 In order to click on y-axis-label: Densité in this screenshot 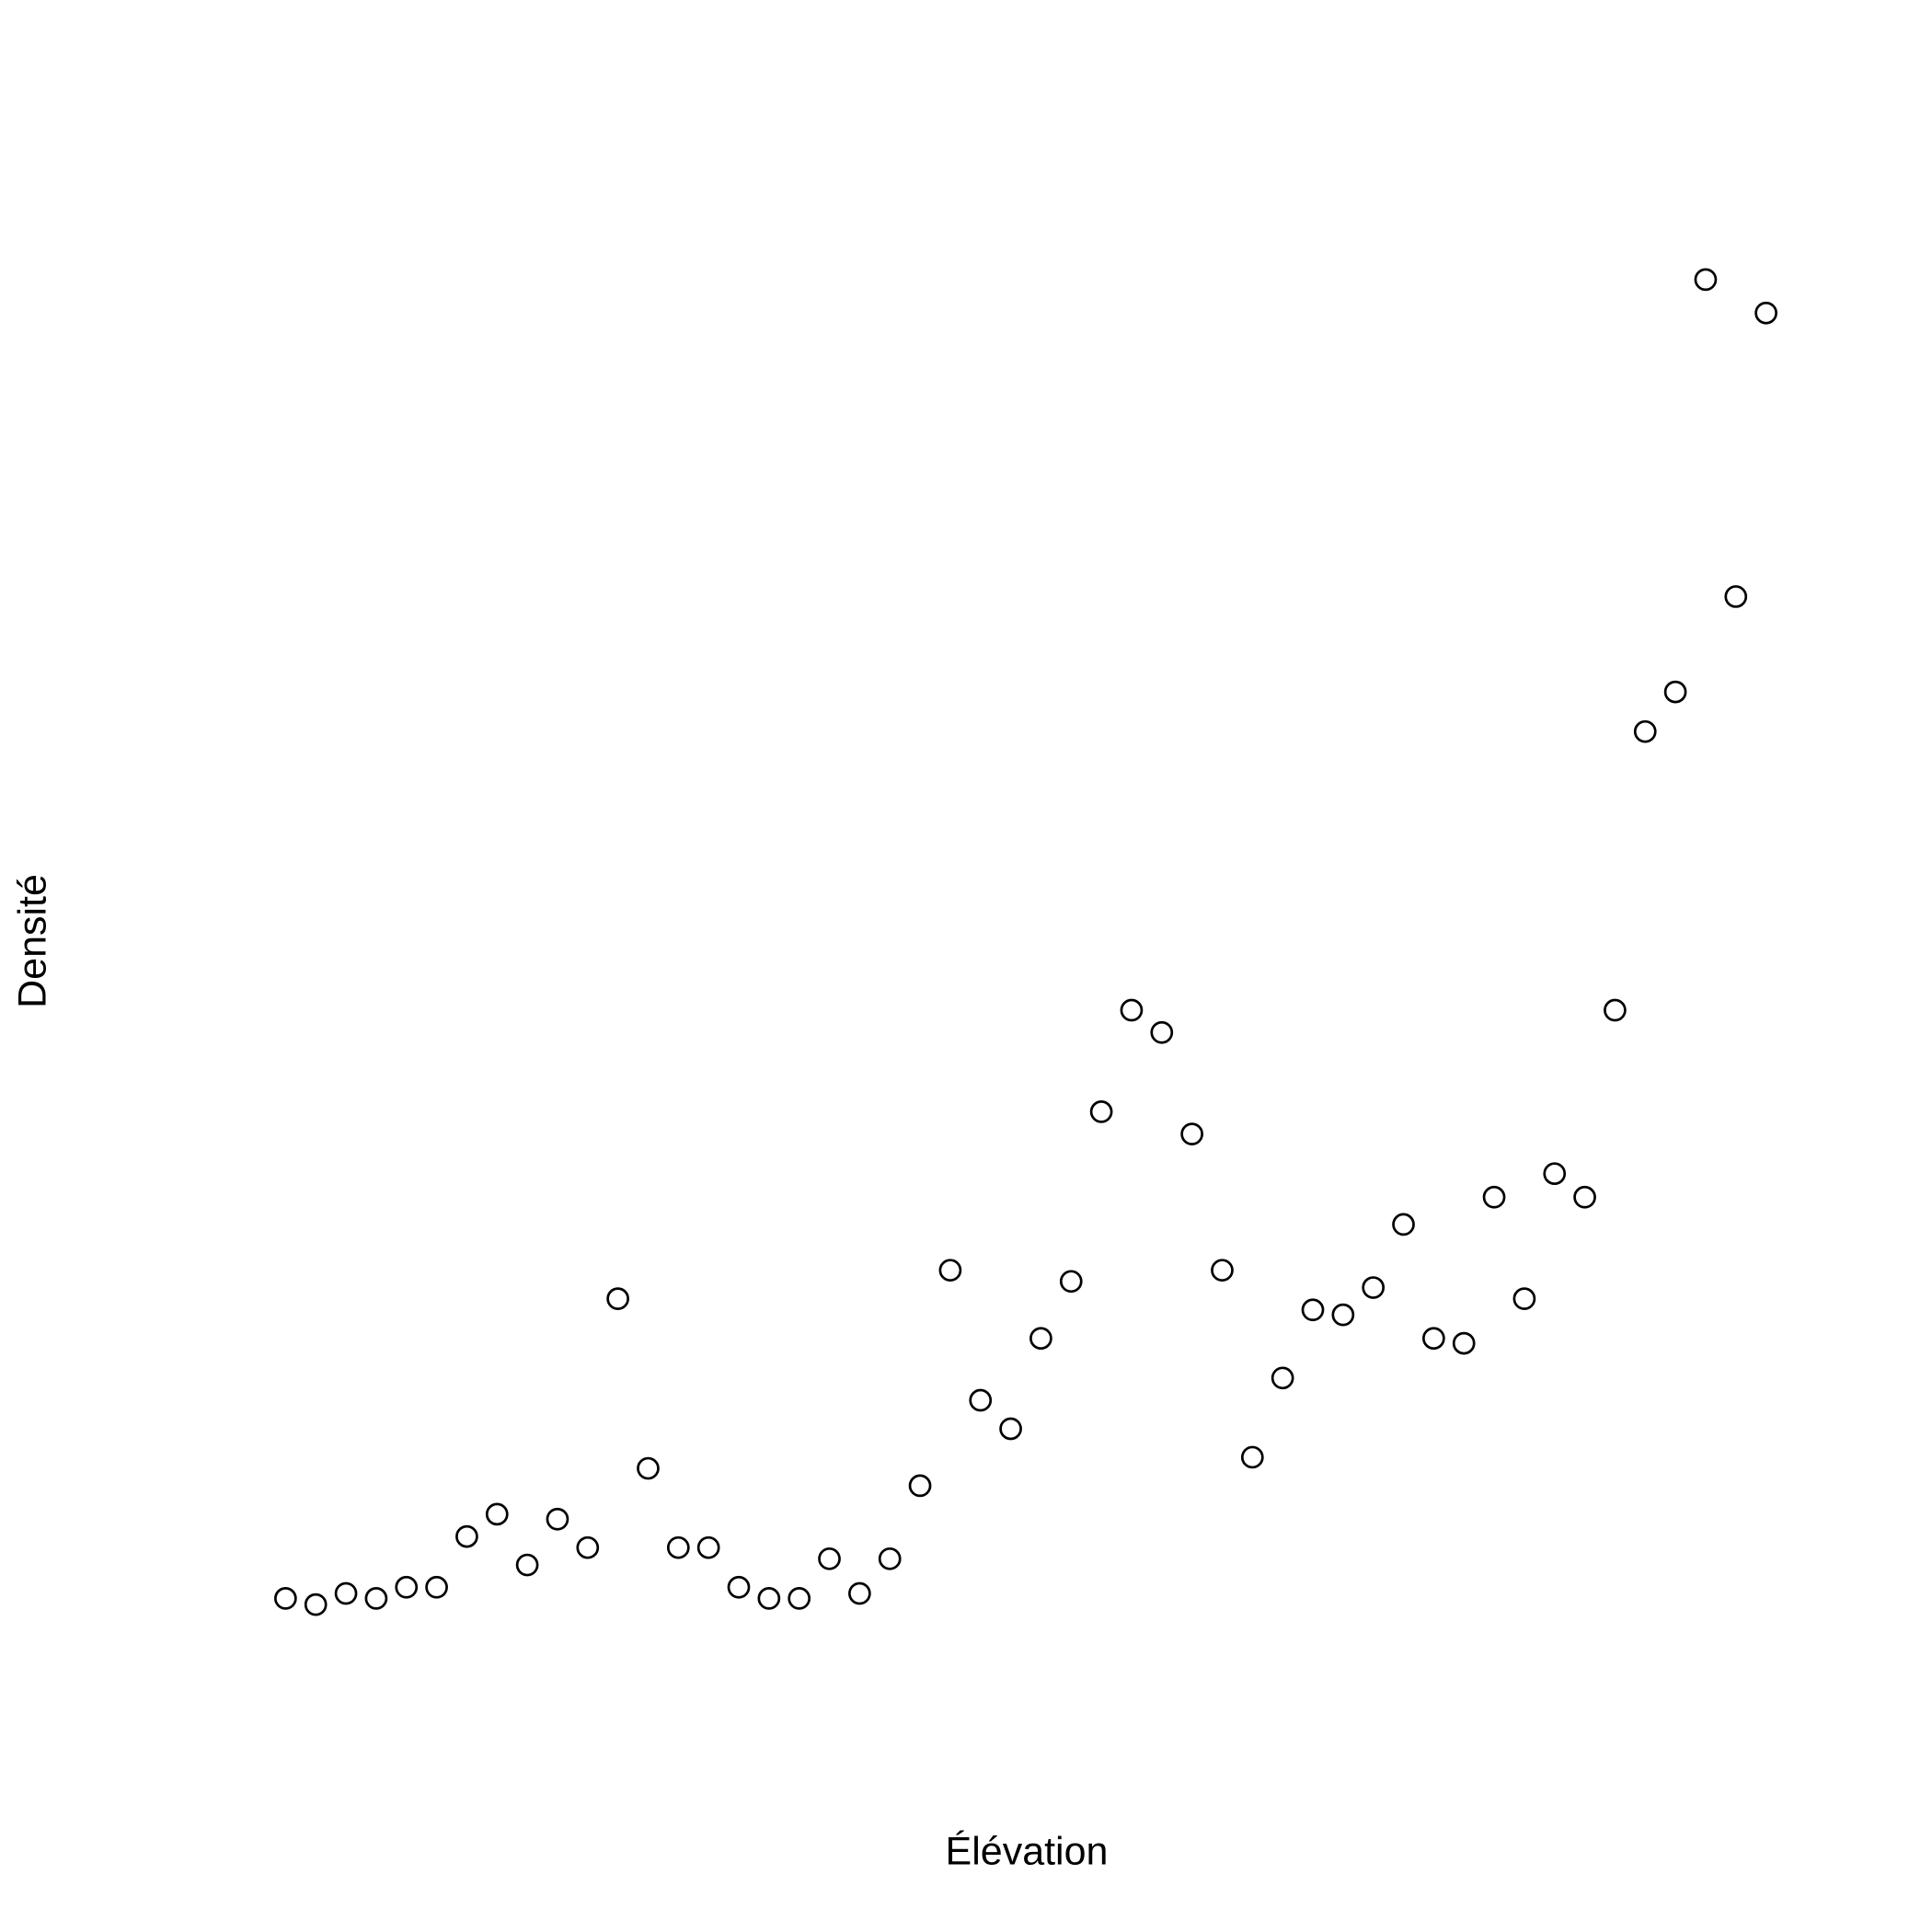, I will do `click(32, 941)`.